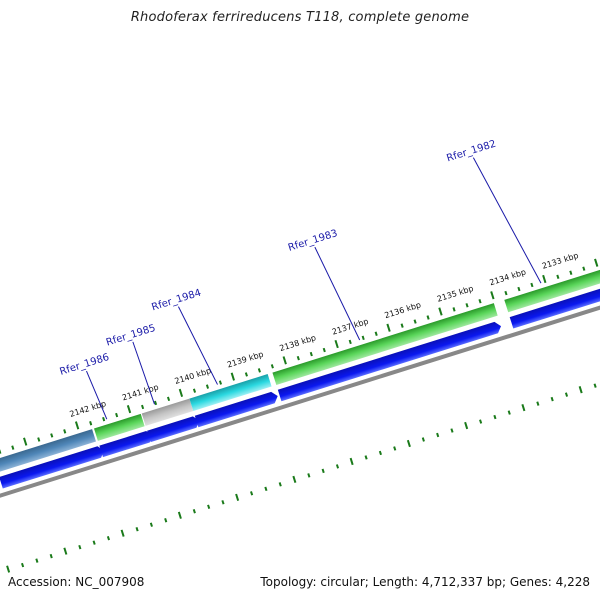 This screenshot has height=600, width=600. Describe the element at coordinates (313, 241) in the screenshot. I see `gene-label: Rfer_1983` at that location.